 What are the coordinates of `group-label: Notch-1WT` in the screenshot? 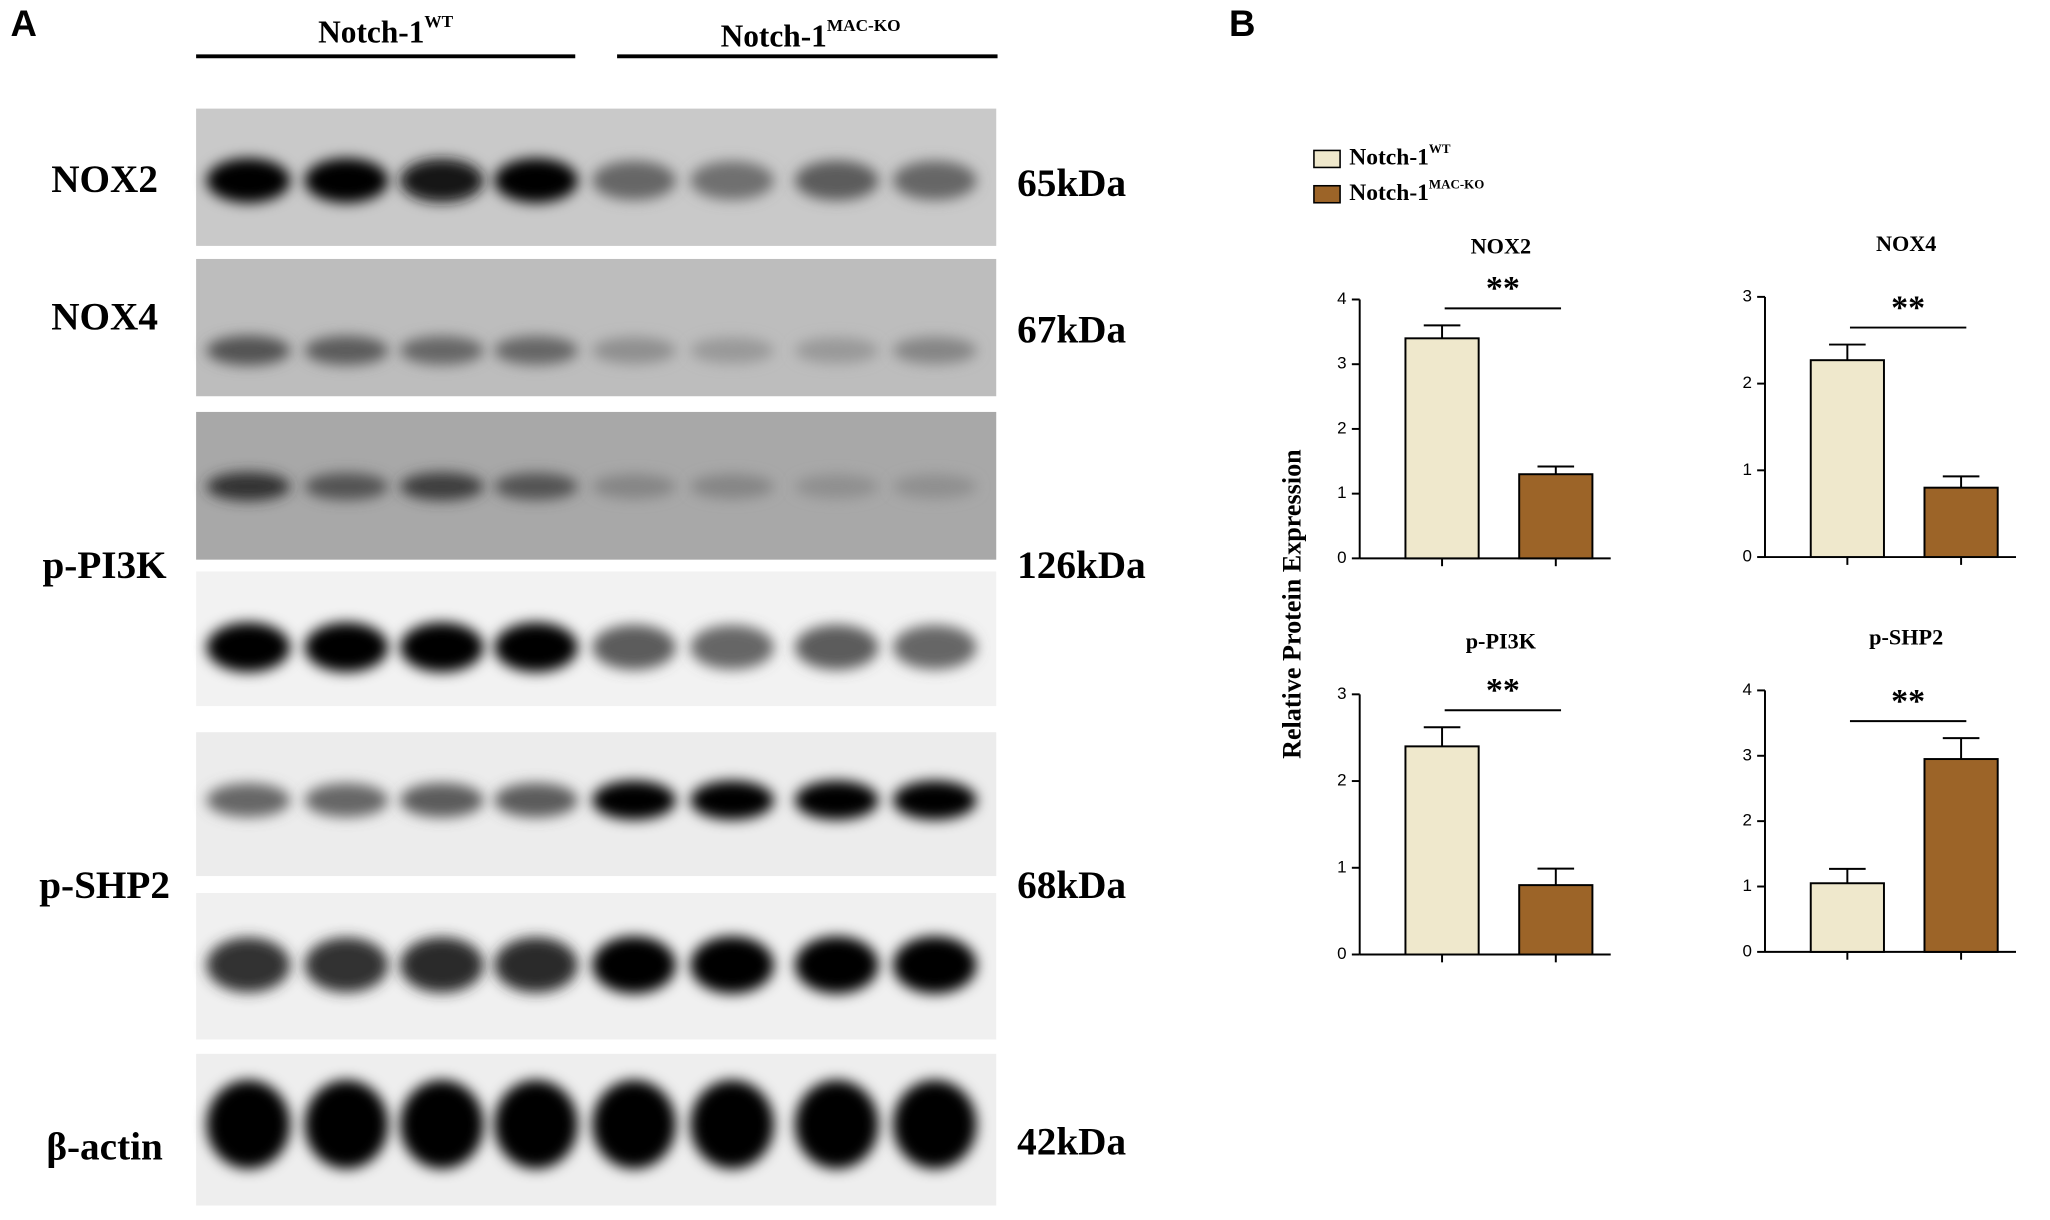 It's located at (386, 31).